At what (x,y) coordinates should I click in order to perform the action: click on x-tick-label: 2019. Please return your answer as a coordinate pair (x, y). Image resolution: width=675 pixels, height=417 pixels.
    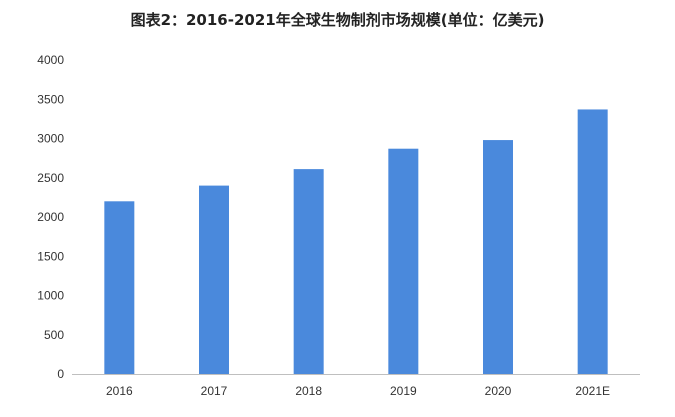
    Looking at the image, I should click on (403, 391).